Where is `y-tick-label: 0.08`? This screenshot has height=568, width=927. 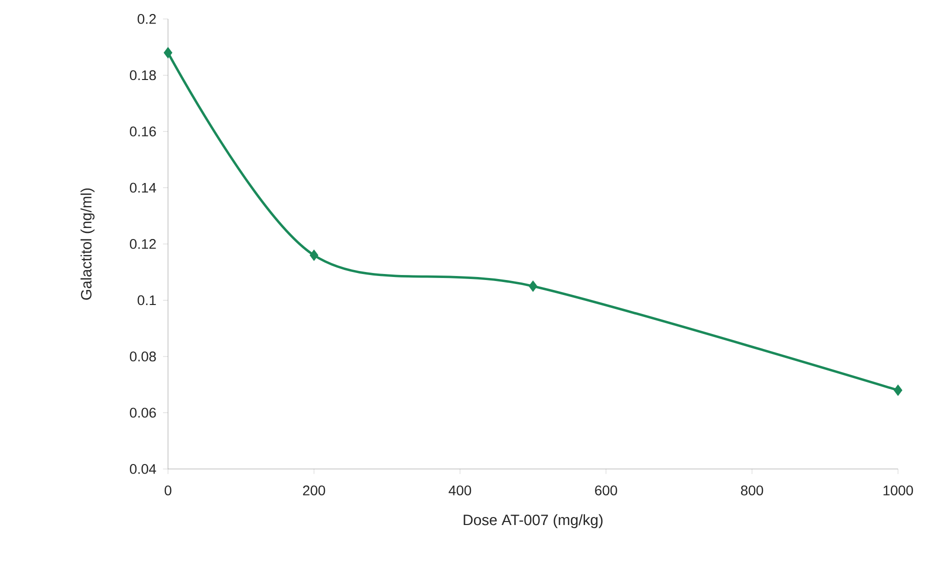
y-tick-label: 0.08 is located at coordinates (143, 357).